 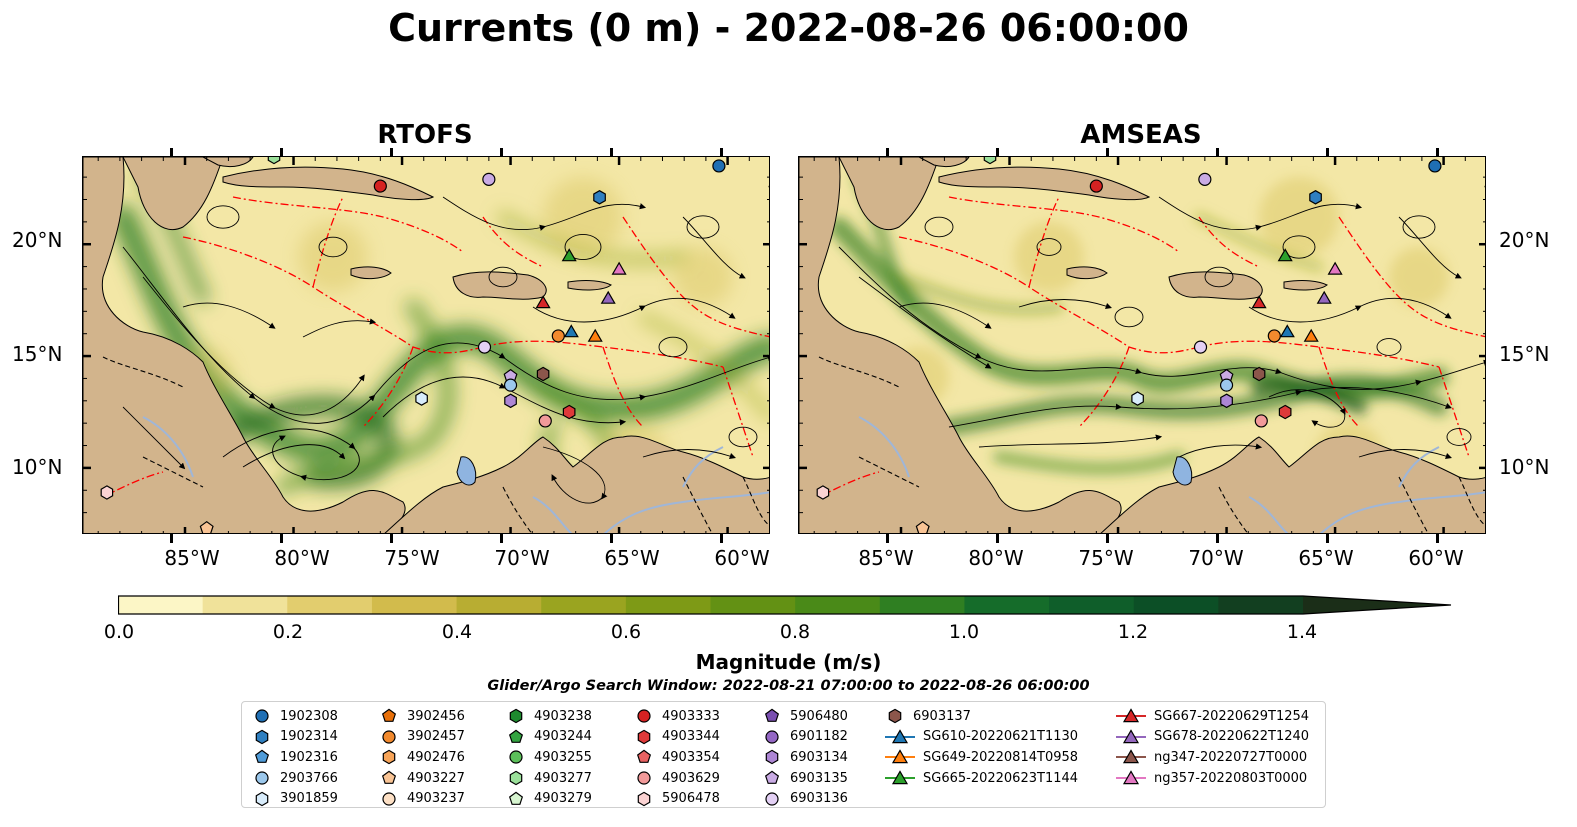 What do you see at coordinates (1212, 757) in the screenshot?
I see `legend-item: ng347-20220727T0000` at bounding box center [1212, 757].